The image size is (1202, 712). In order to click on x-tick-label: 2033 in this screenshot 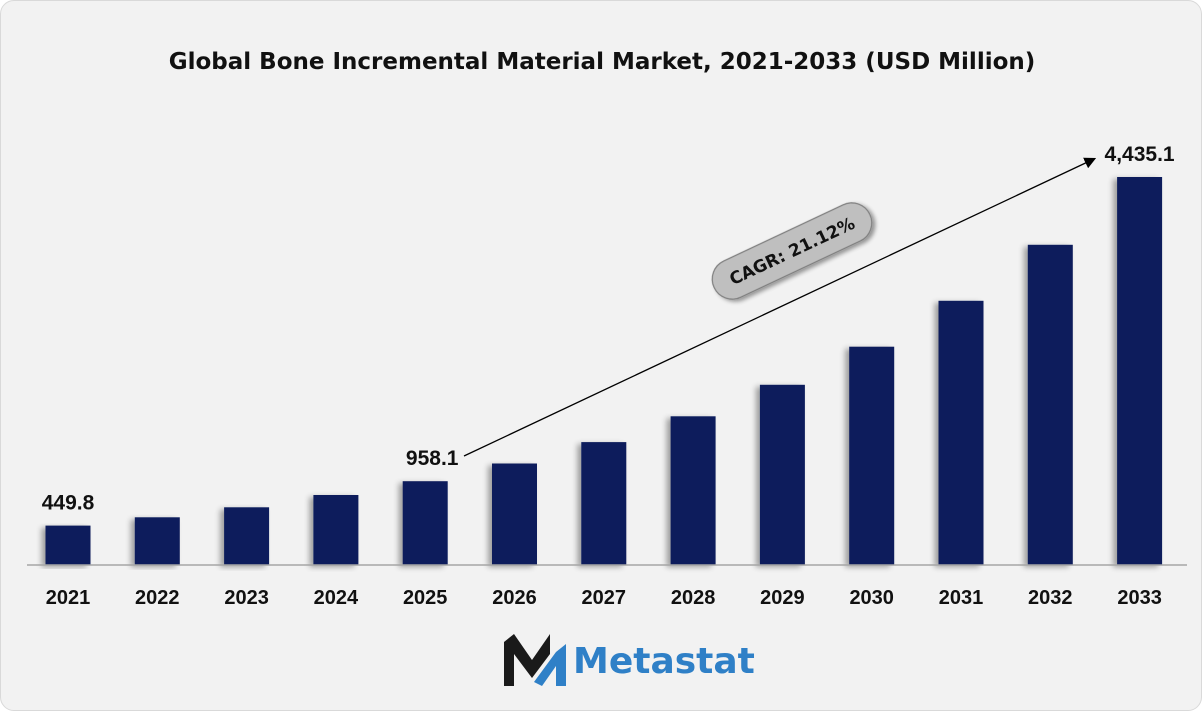, I will do `click(1139, 598)`.